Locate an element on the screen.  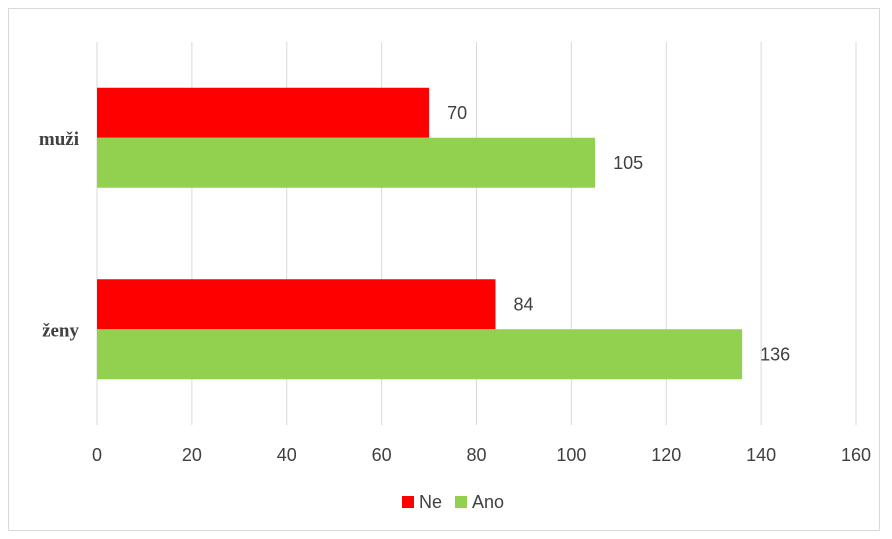
x-tick-label: 160 is located at coordinates (856, 455).